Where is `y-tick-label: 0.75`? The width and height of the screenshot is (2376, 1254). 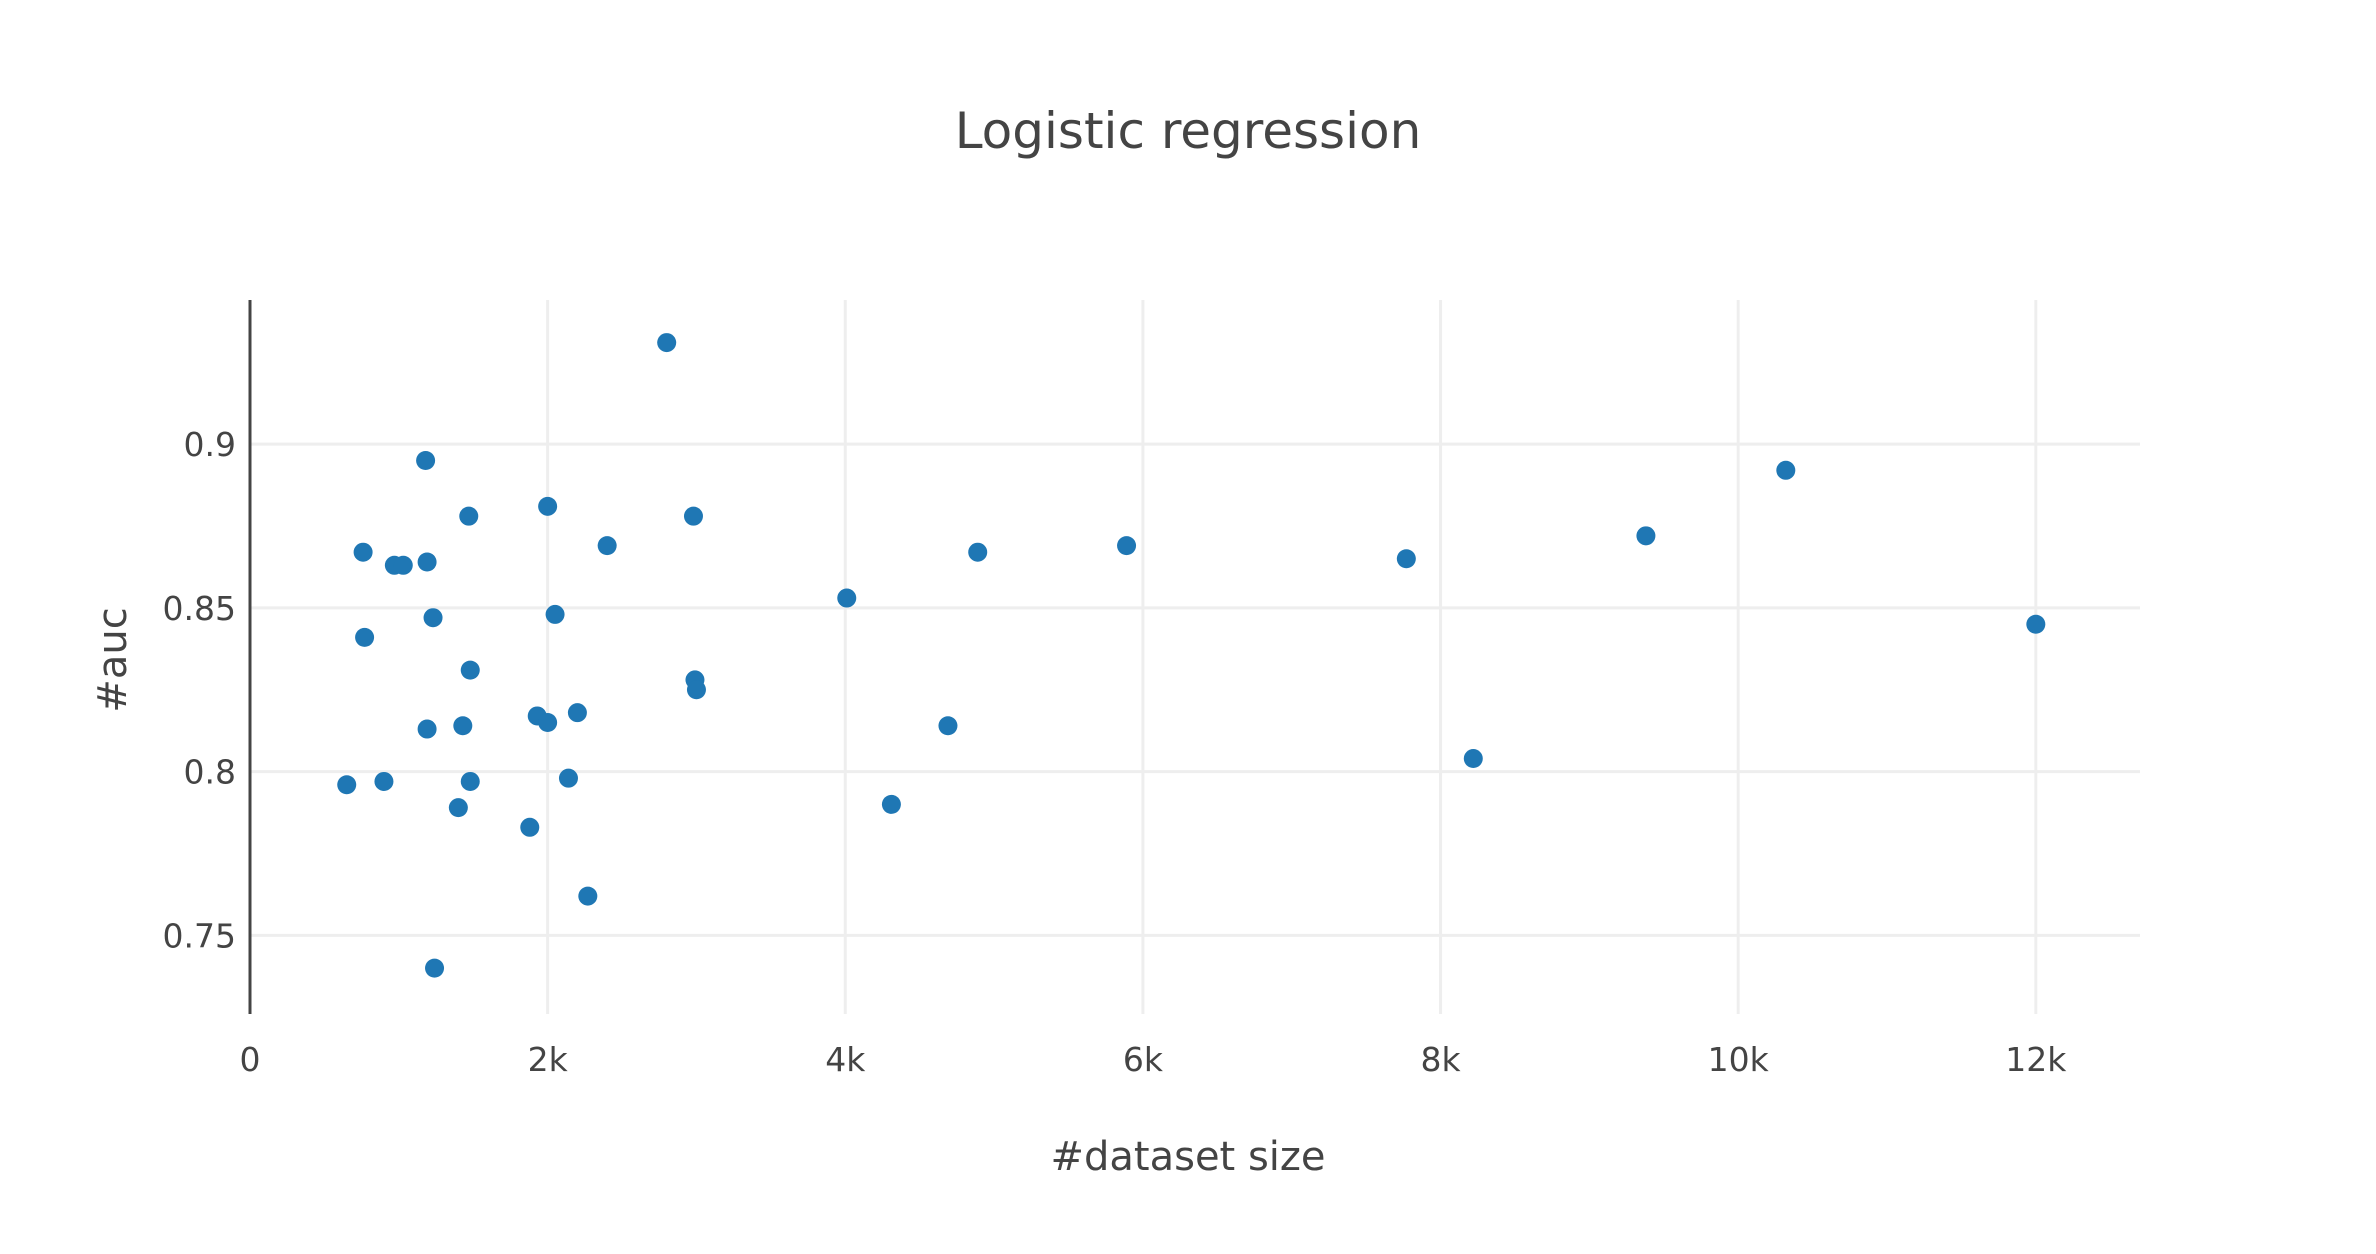
y-tick-label: 0.75 is located at coordinates (199, 935).